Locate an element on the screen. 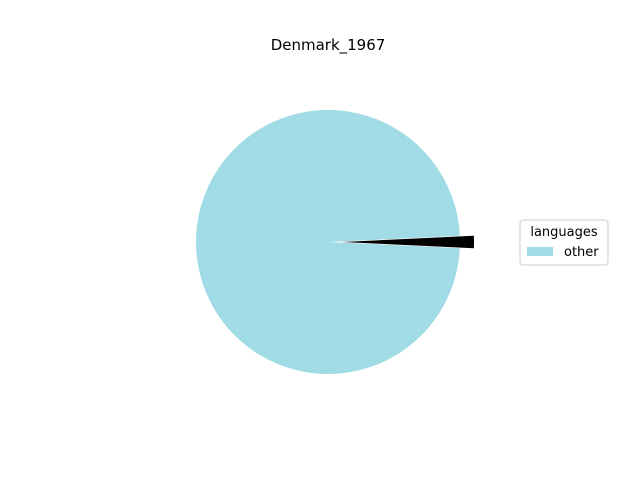 The height and width of the screenshot is (480, 640). pie-slice-small is located at coordinates (408, 242).